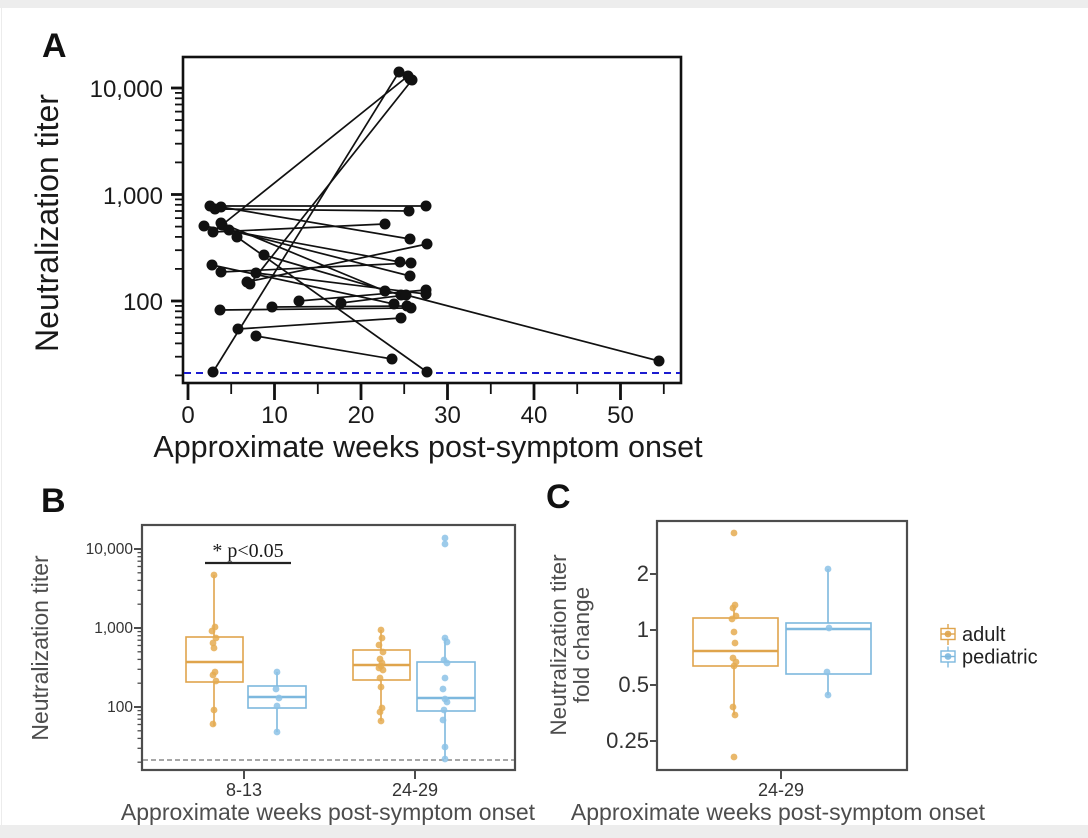 Image resolution: width=1088 pixels, height=838 pixels. I want to click on svg-text: A, so click(54, 46).